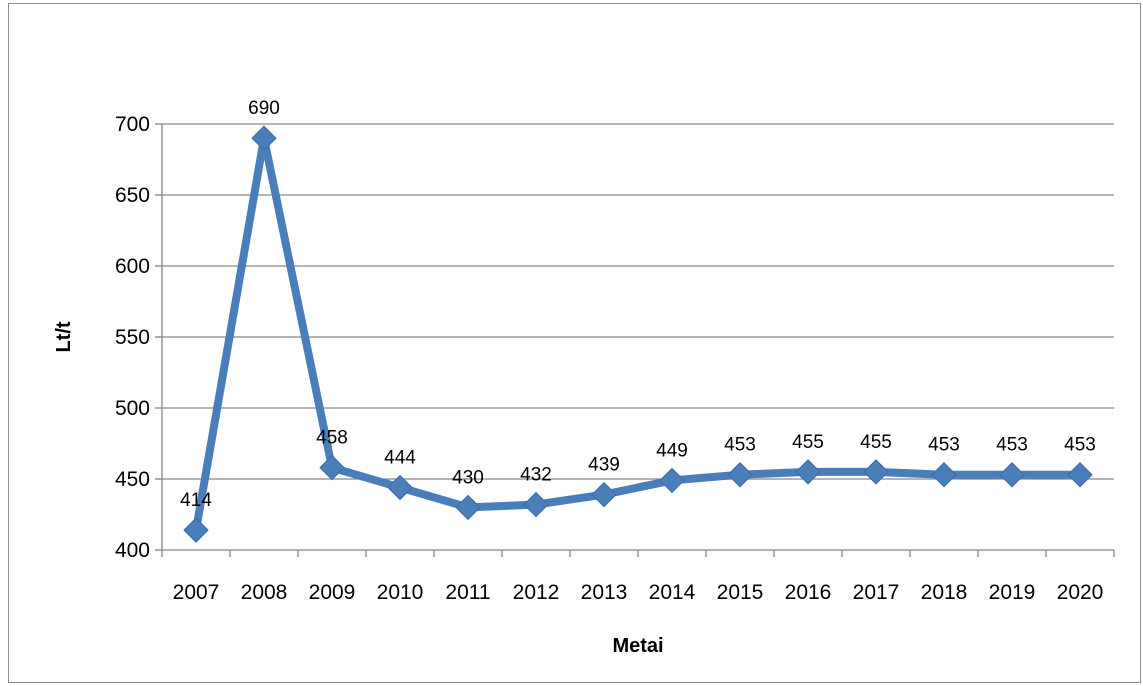 The width and height of the screenshot is (1143, 686). I want to click on y-tick-label: 550, so click(132, 337).